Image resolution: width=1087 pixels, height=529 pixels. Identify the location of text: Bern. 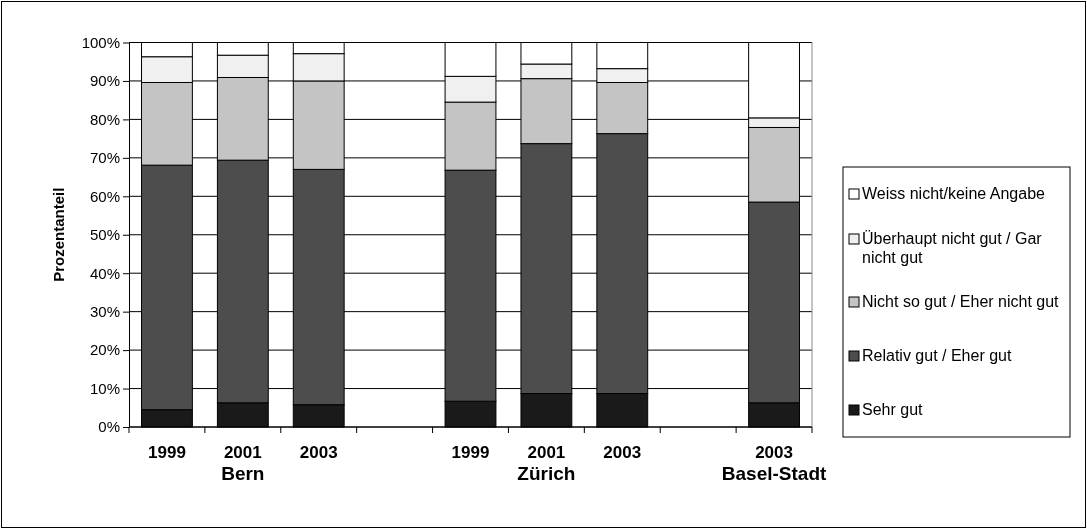
(243, 473).